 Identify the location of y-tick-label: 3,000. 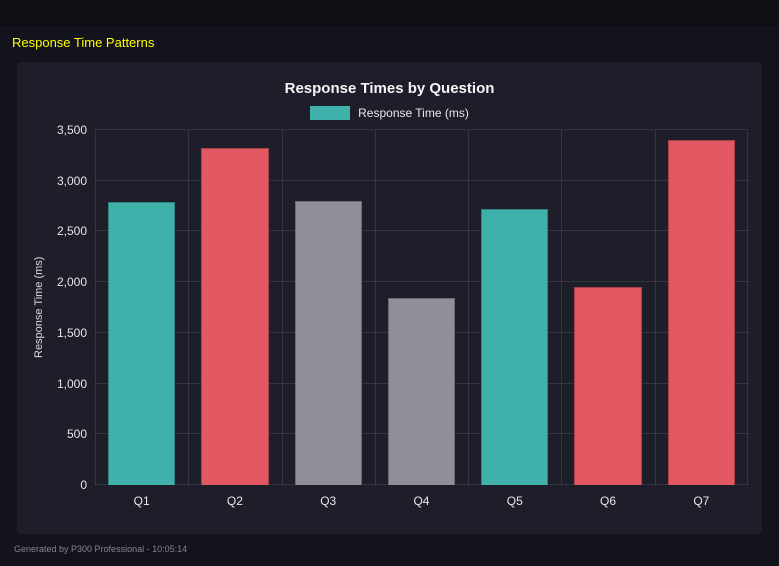
(71, 180).